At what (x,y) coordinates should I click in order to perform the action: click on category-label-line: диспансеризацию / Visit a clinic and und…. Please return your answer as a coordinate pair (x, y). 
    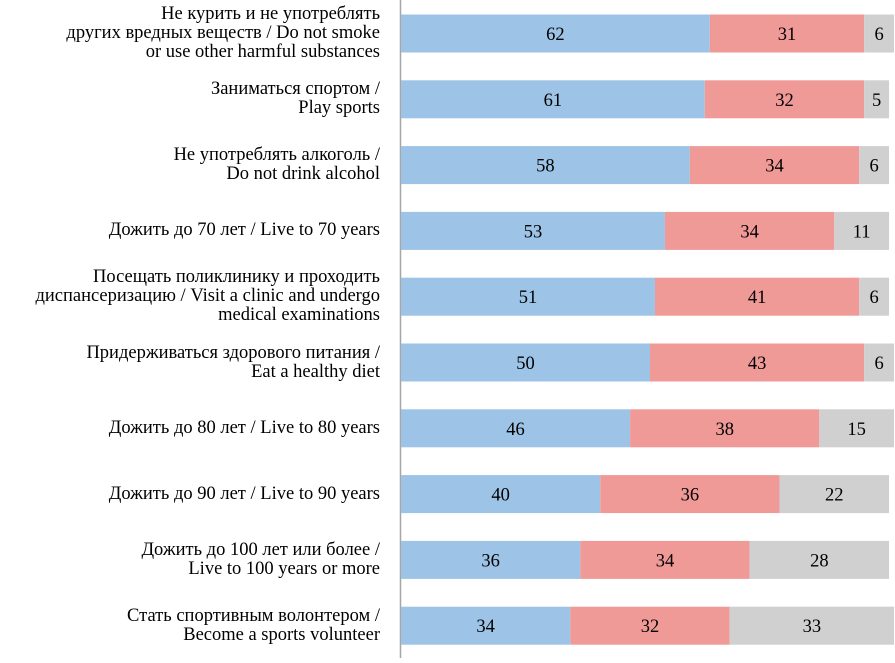
    Looking at the image, I should click on (207, 296).